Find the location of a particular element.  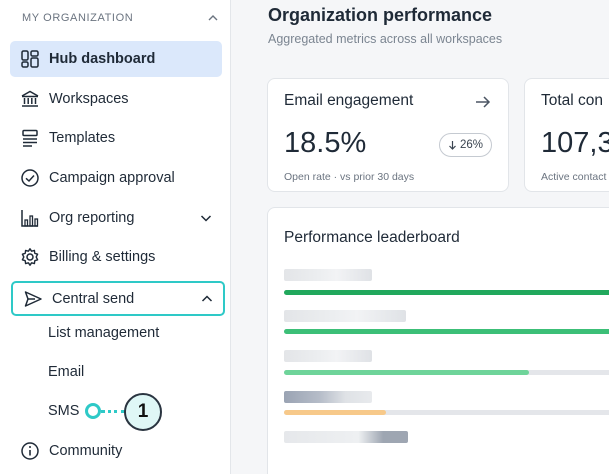

section-title: MY ORGANIZATION is located at coordinates (78, 18).